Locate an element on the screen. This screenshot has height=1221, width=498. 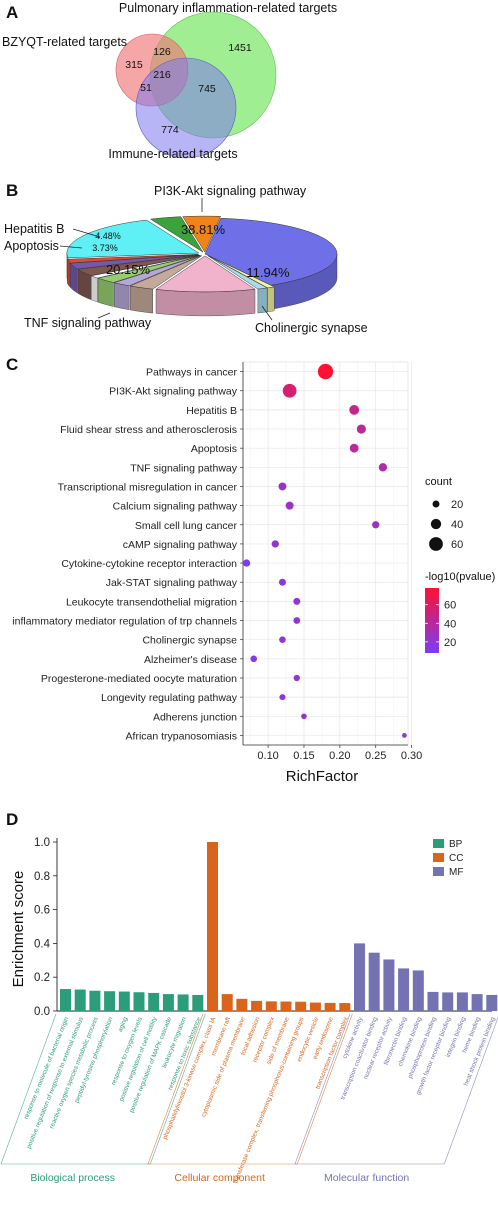
venn-region-value: 126 is located at coordinates (162, 52).